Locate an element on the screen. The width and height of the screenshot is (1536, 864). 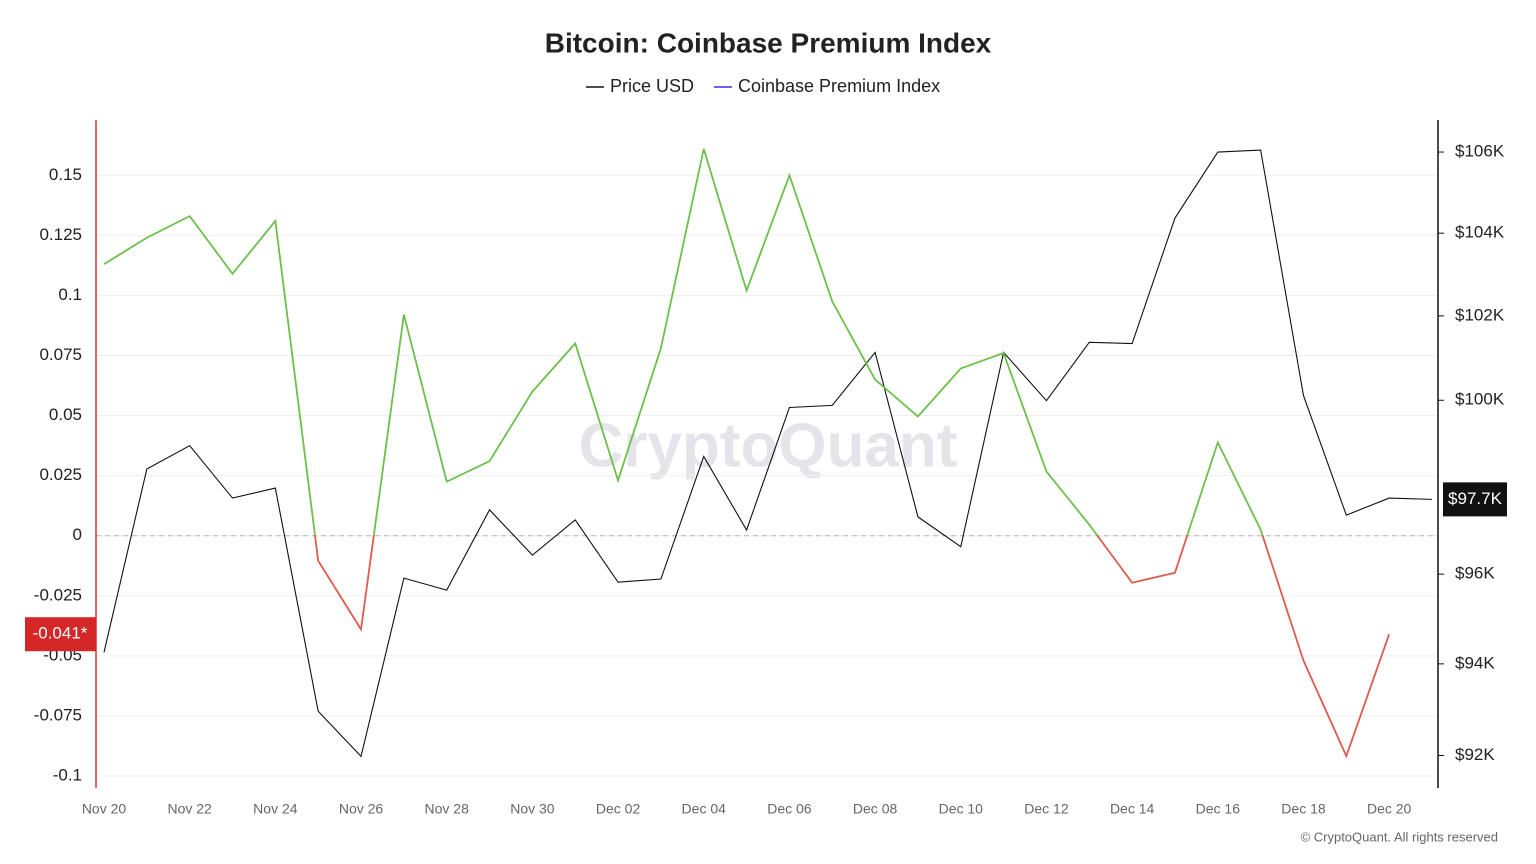
y2-tick-label: $96K is located at coordinates (1475, 573).